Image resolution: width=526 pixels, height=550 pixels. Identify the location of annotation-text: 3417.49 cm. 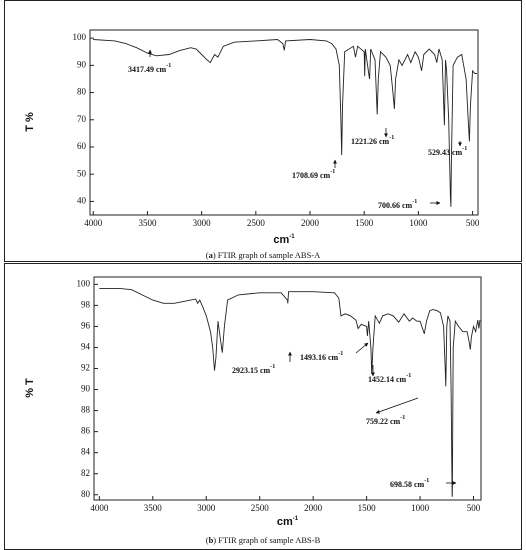
(147, 69).